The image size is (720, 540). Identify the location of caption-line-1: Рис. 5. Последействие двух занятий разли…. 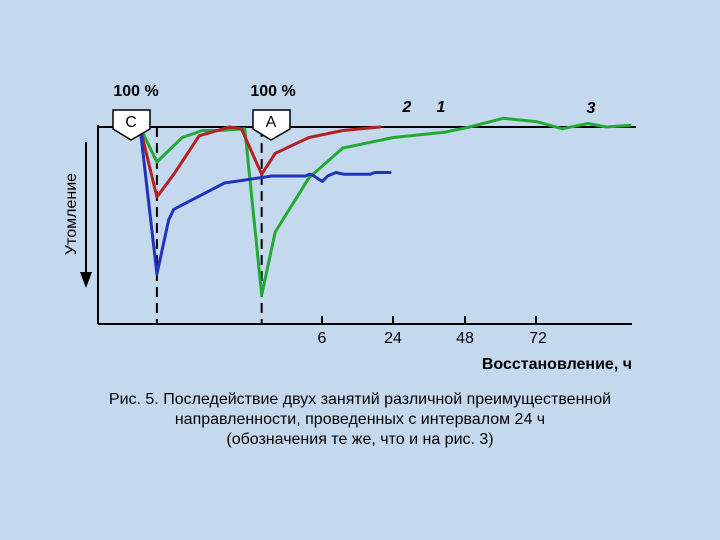
(360, 399).